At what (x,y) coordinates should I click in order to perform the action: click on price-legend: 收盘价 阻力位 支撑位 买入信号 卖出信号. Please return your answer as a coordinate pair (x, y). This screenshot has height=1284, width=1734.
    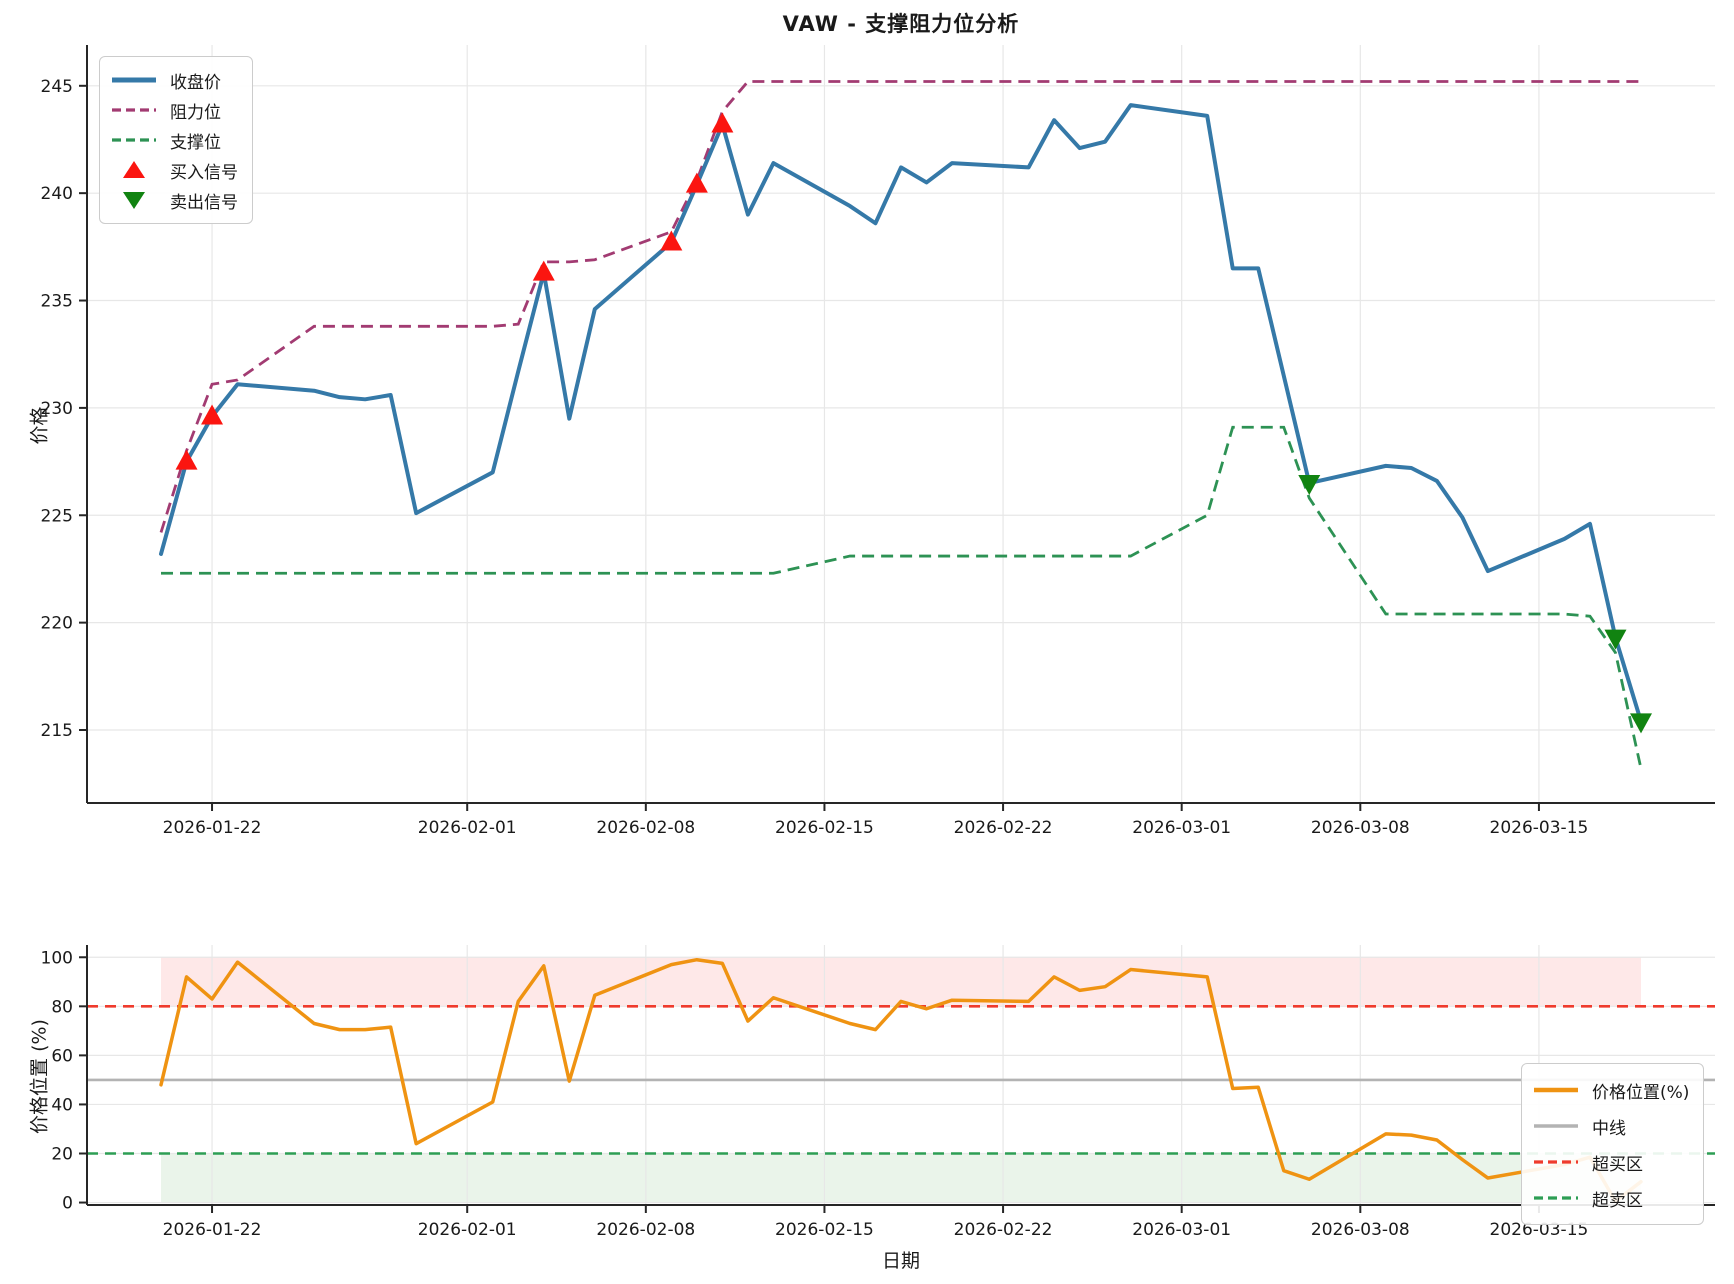
    Looking at the image, I should click on (176, 140).